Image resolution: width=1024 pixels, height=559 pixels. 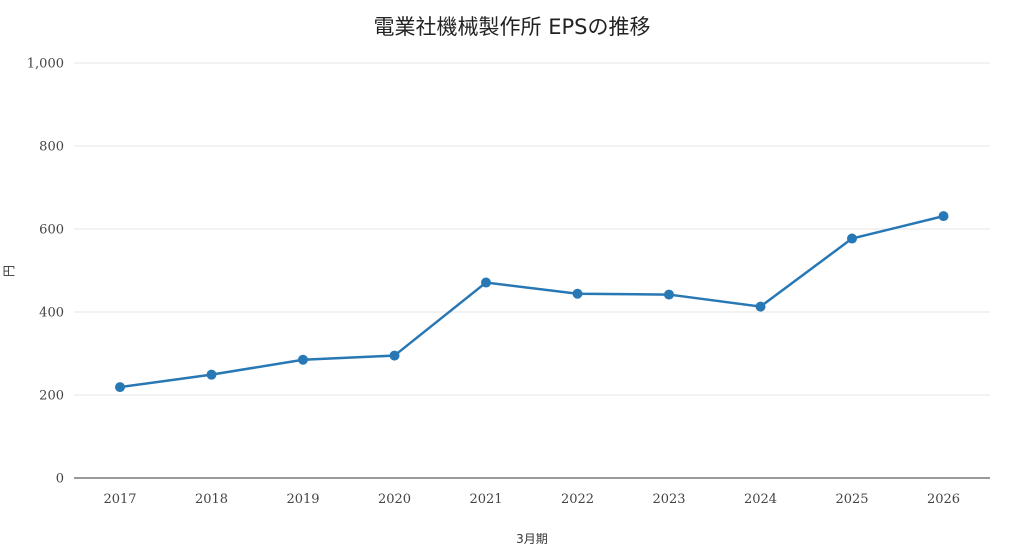 I want to click on x-tick-label: 2018, so click(x=211, y=499).